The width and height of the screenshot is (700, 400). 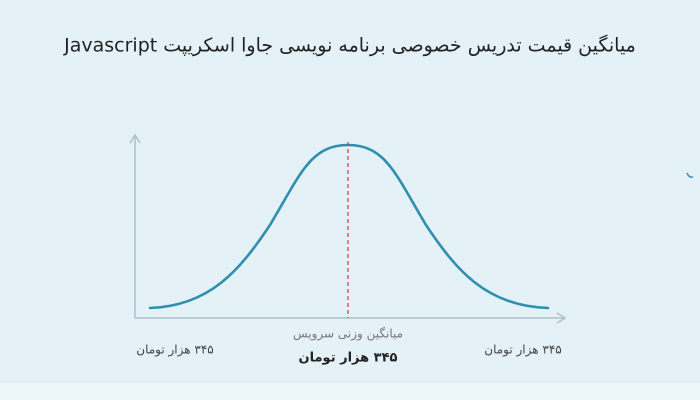 I want to click on center-caption: میانگین وزنی سرویس, so click(x=348, y=334).